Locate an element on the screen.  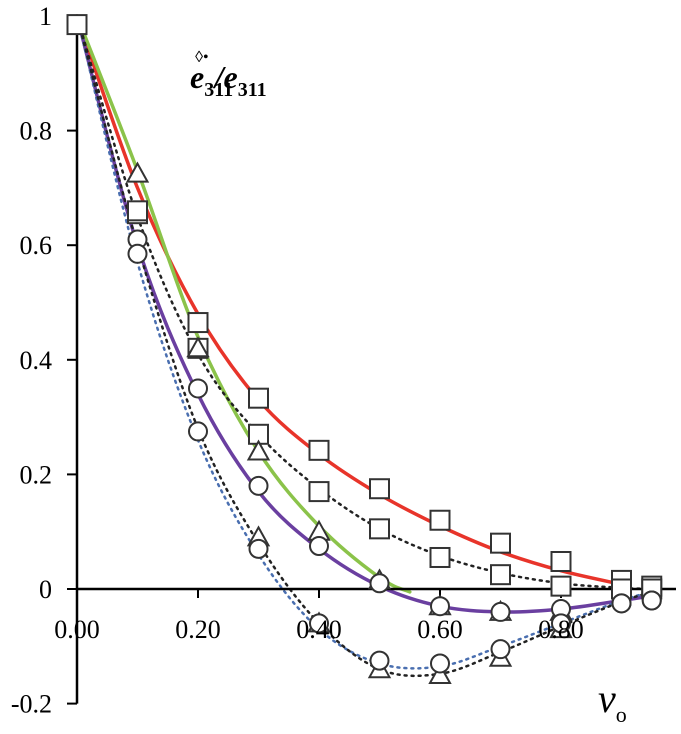
y-tick-label: 0 is located at coordinates (45, 589).